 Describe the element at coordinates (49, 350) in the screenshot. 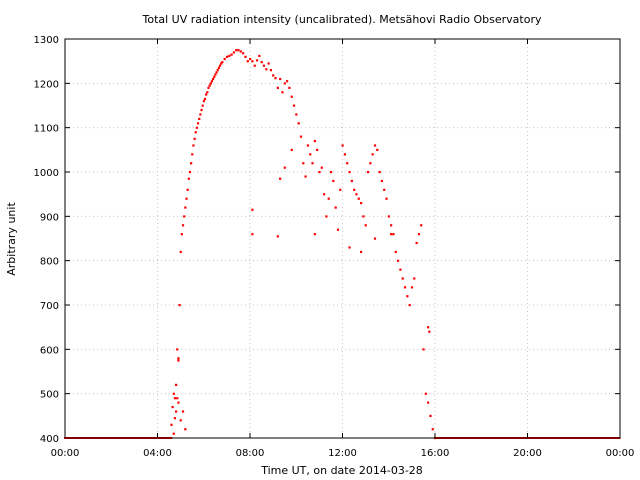

I see `y-tick-label: 600` at that location.